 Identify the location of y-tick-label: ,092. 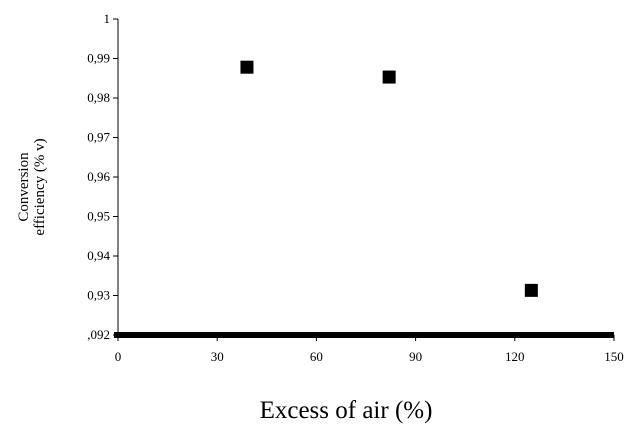
(98, 334).